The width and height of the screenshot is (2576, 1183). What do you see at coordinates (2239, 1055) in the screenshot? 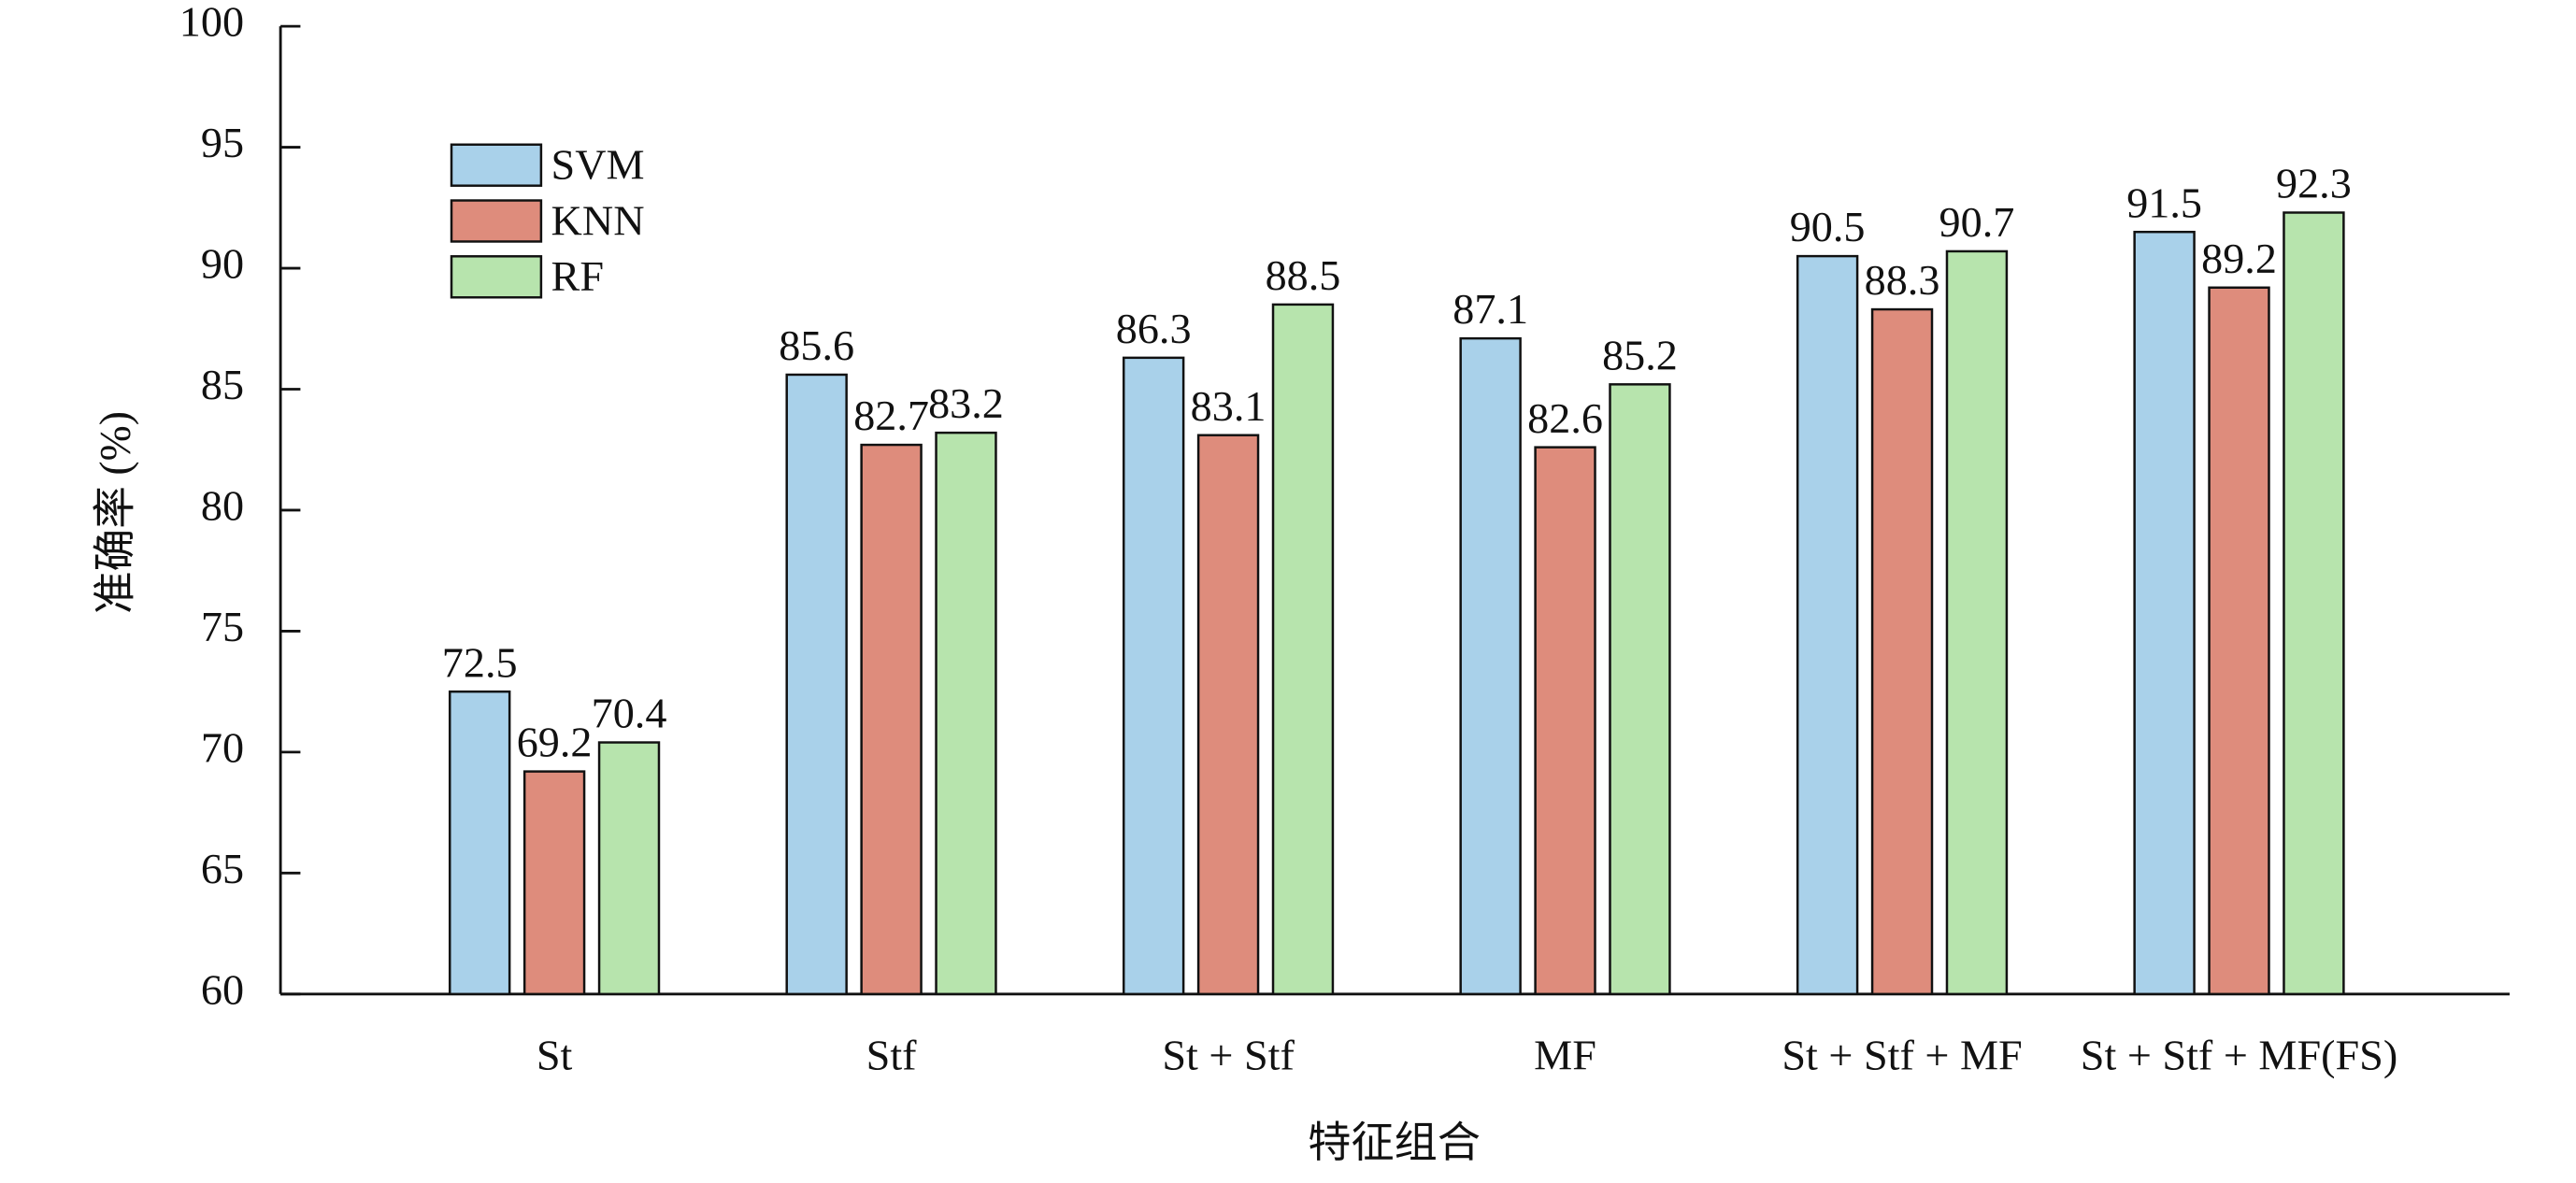
I see `x-tick-label: St + Stf + MF(FS)` at bounding box center [2239, 1055].